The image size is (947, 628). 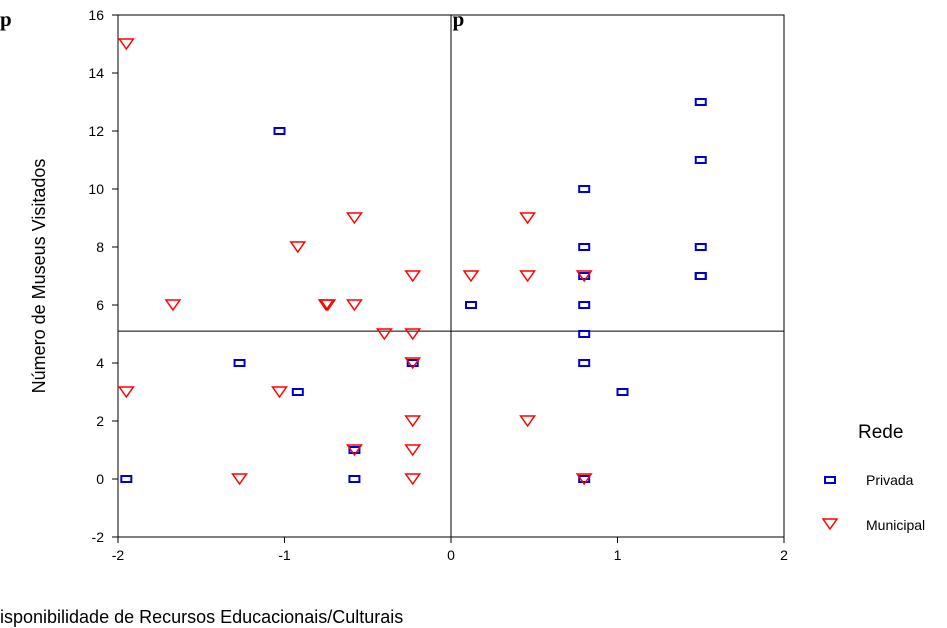 What do you see at coordinates (100, 363) in the screenshot?
I see `y-tick-label: 4` at bounding box center [100, 363].